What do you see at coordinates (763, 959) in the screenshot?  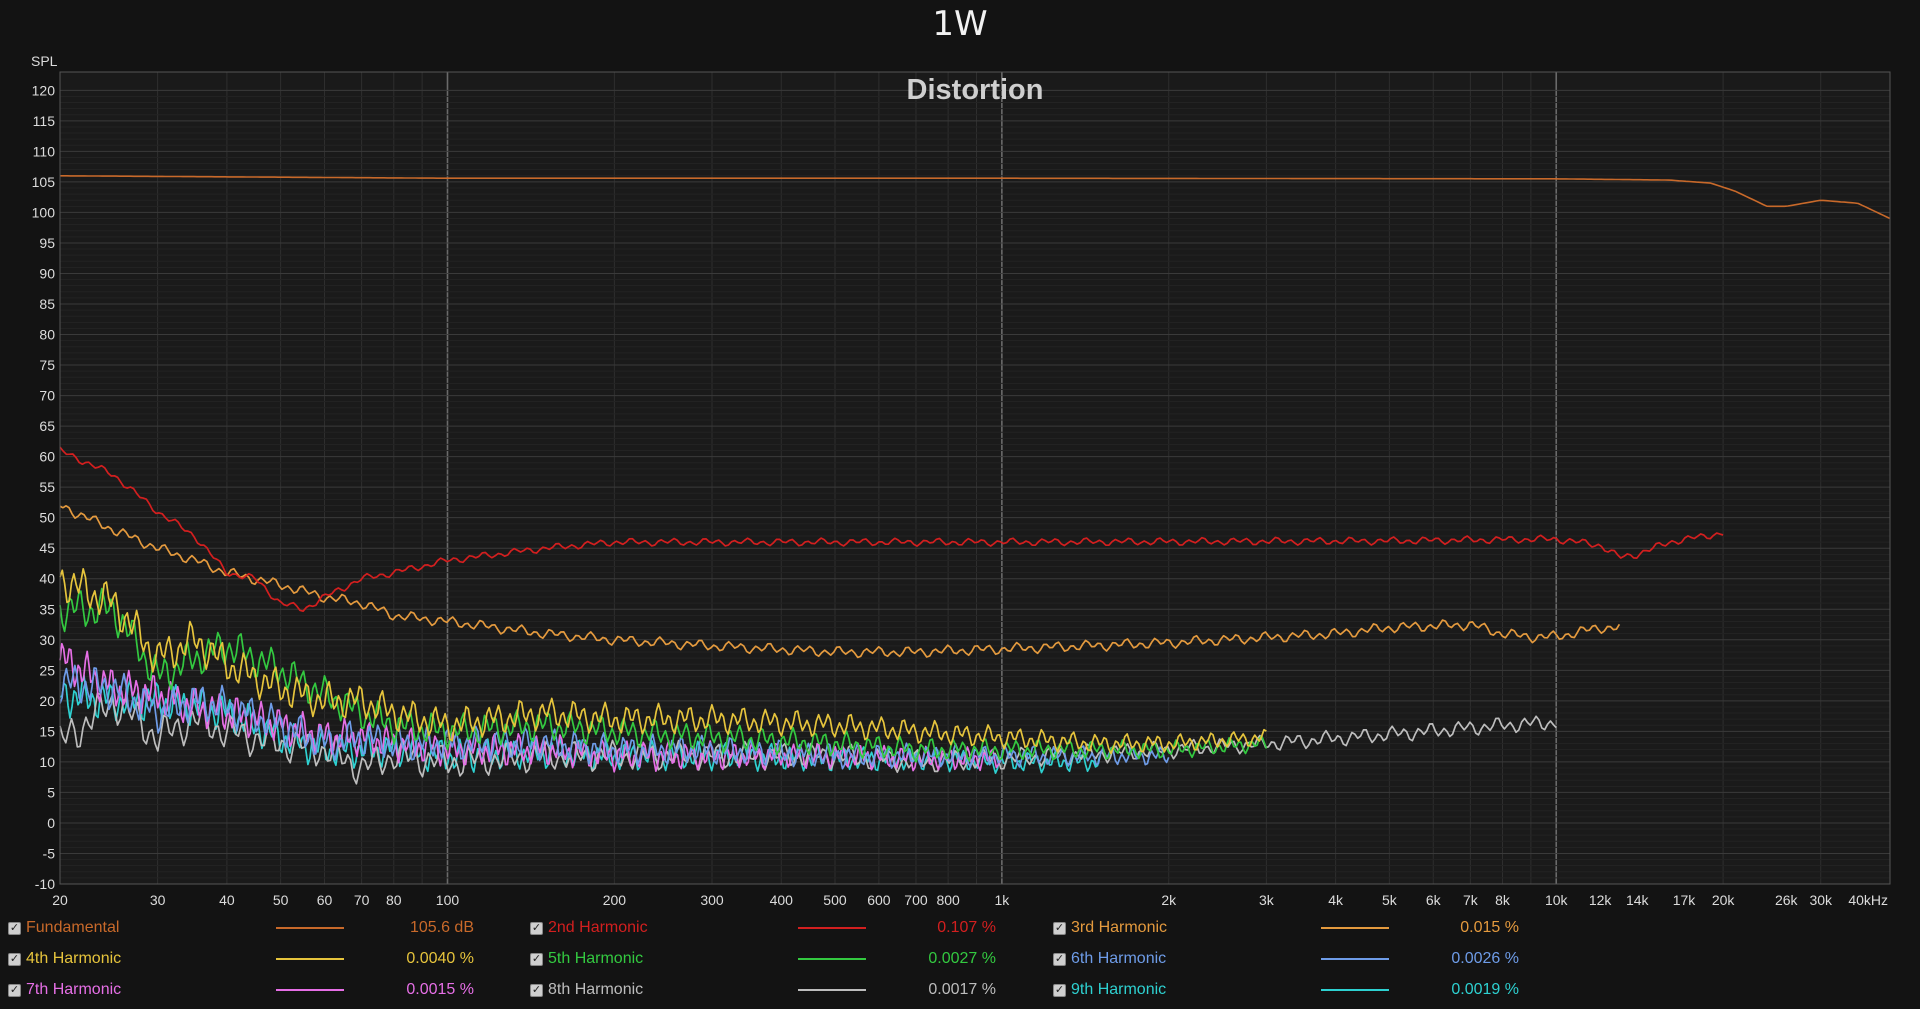 I see `legend-entry: ✓ 5th Harmonic 0.0027 %` at bounding box center [763, 959].